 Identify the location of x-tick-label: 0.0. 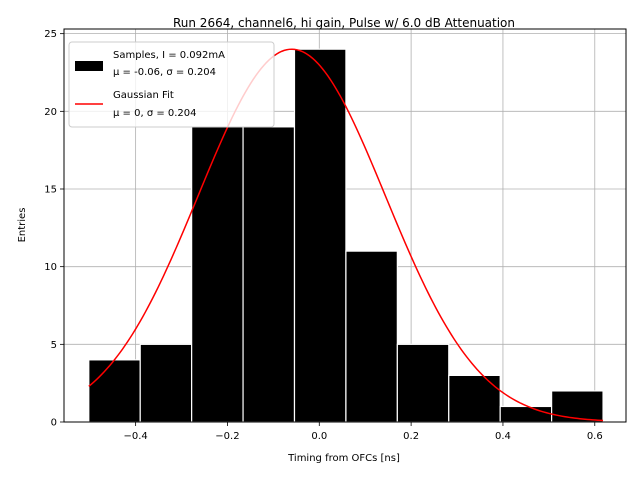
(319, 436).